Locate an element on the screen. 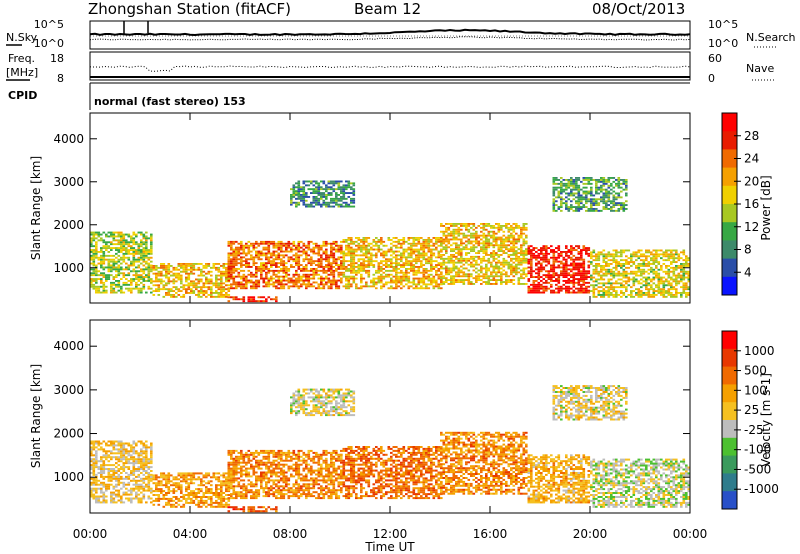 The width and height of the screenshot is (800, 554). cpid-label: CPID is located at coordinates (22, 95).